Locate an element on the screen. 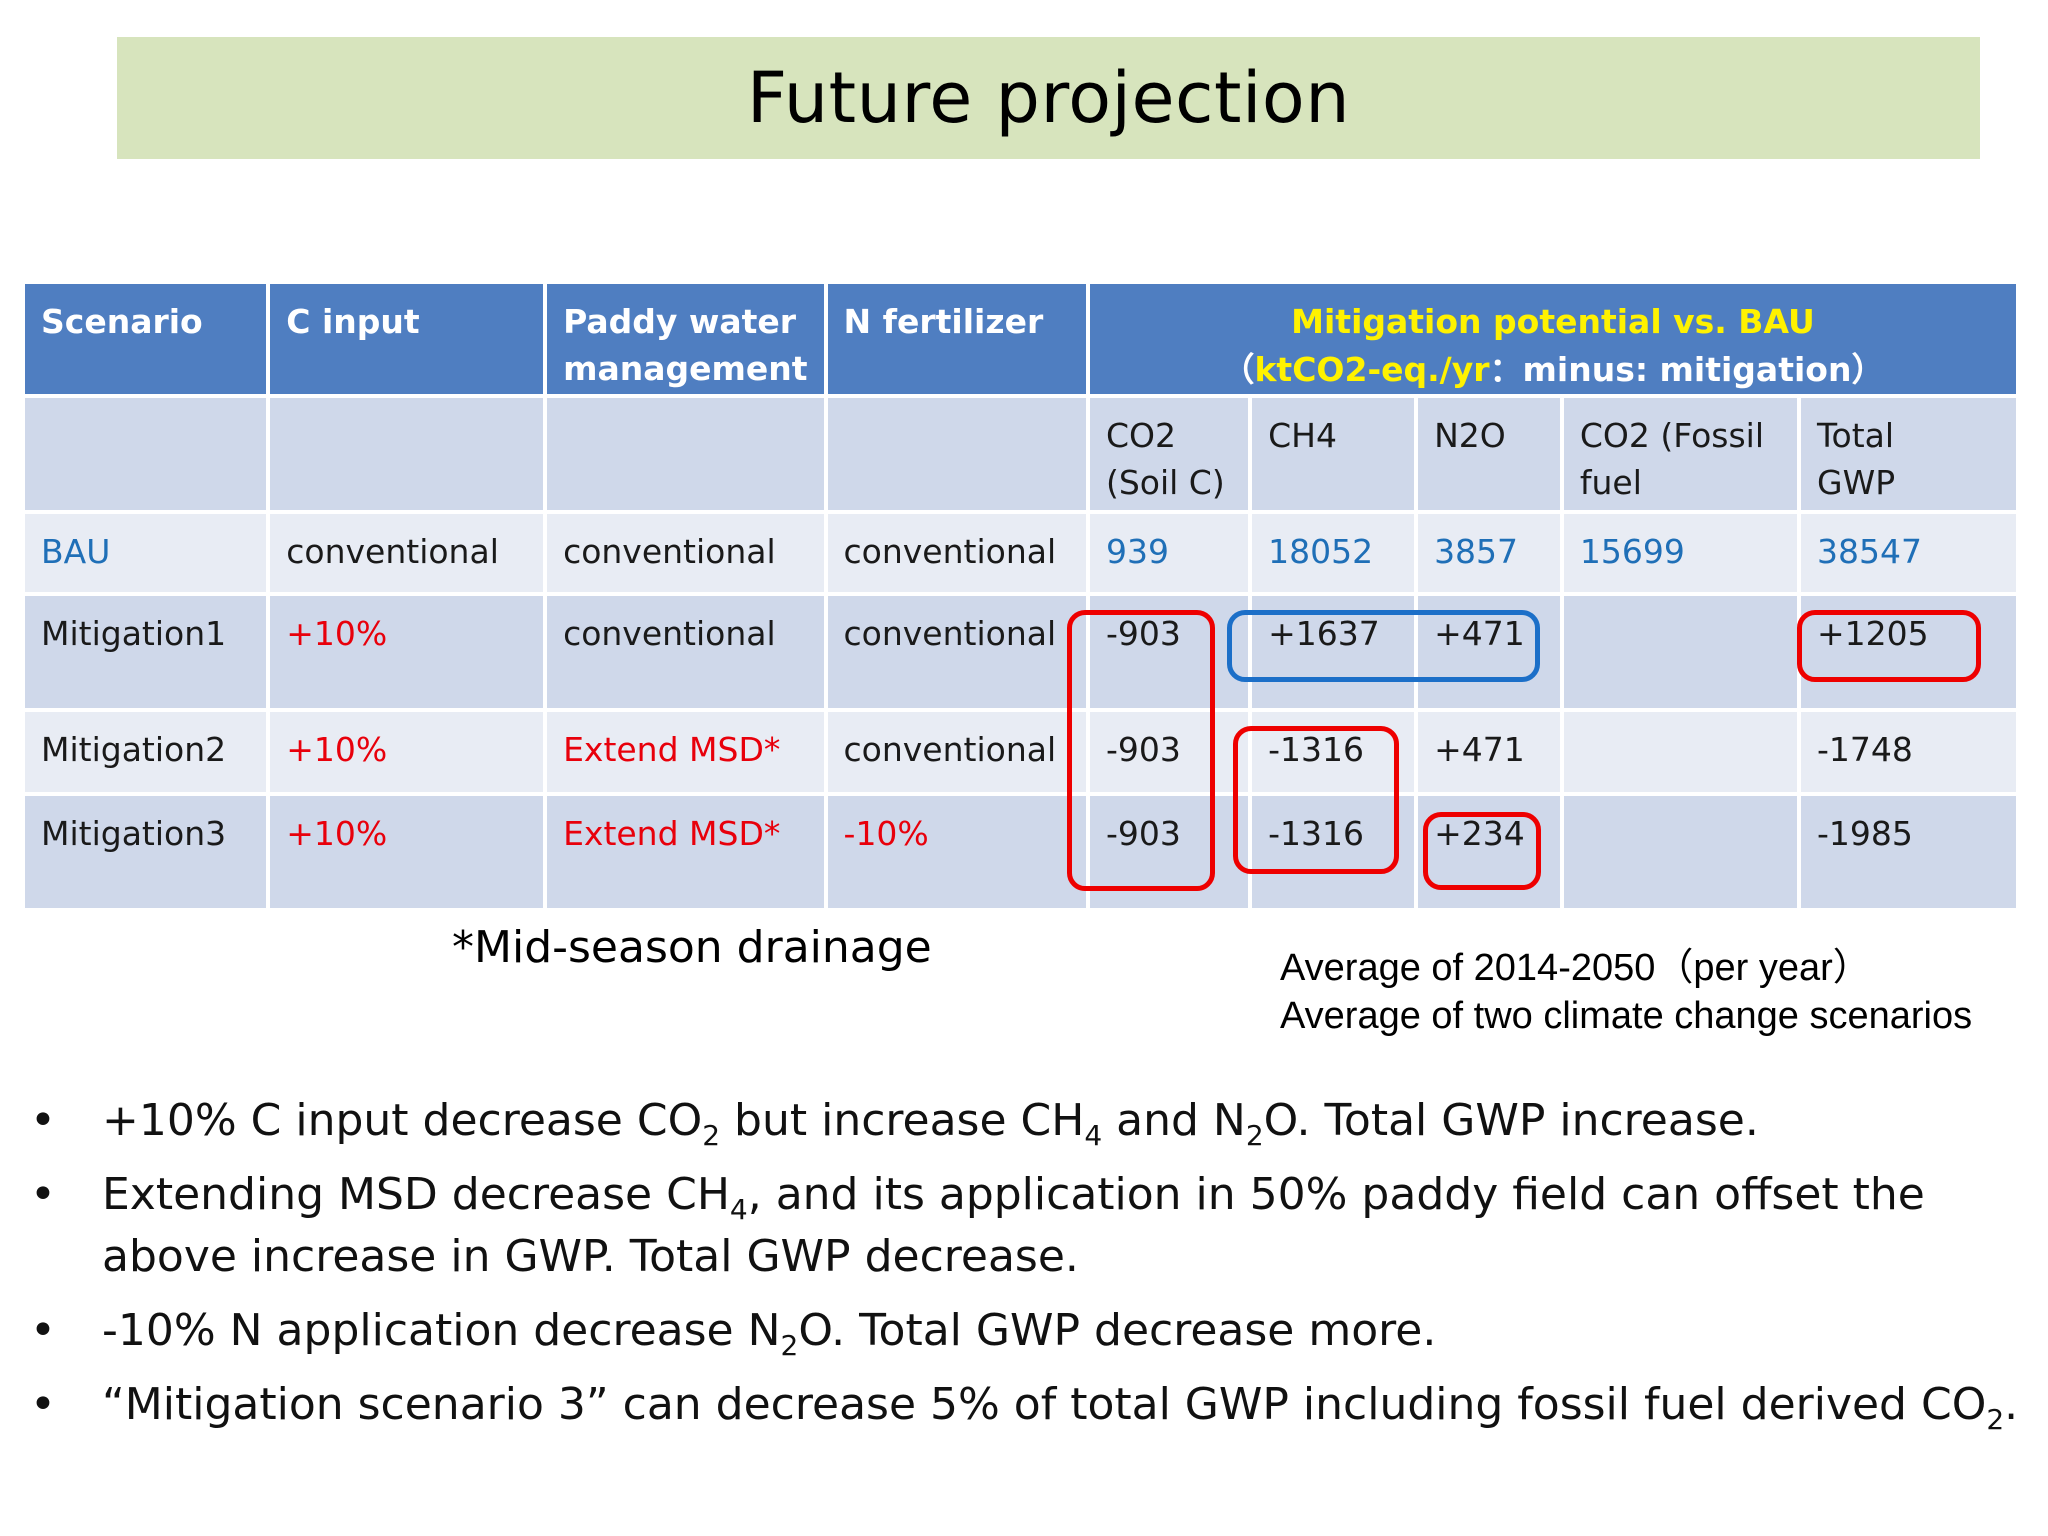 This screenshot has height=1536, width=2048. cell-scenario: BAU is located at coordinates (146, 553).